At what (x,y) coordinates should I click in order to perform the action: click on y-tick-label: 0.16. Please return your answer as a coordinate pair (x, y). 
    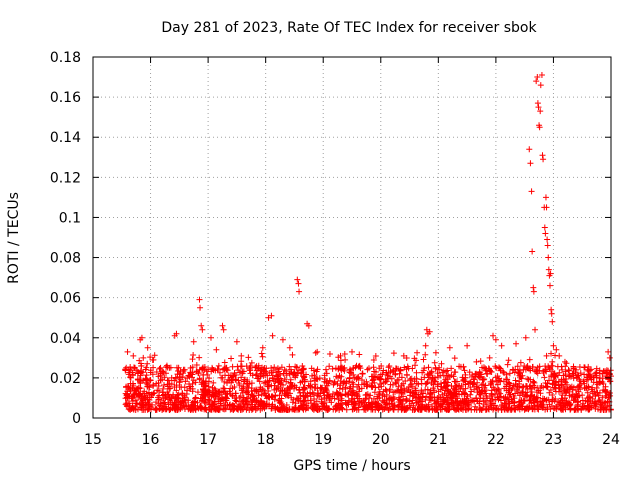
    Looking at the image, I should click on (65, 98).